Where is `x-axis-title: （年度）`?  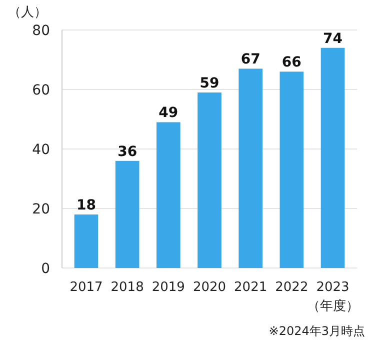
x-axis-title: （年度） is located at coordinates (332, 306).